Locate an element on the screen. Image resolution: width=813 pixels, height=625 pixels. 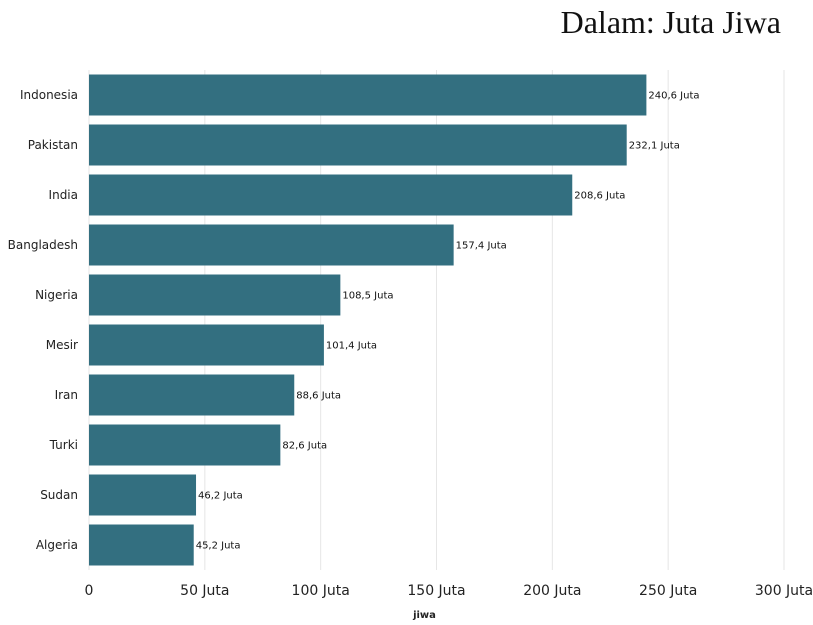
category-label: Pakistan is located at coordinates (53, 145).